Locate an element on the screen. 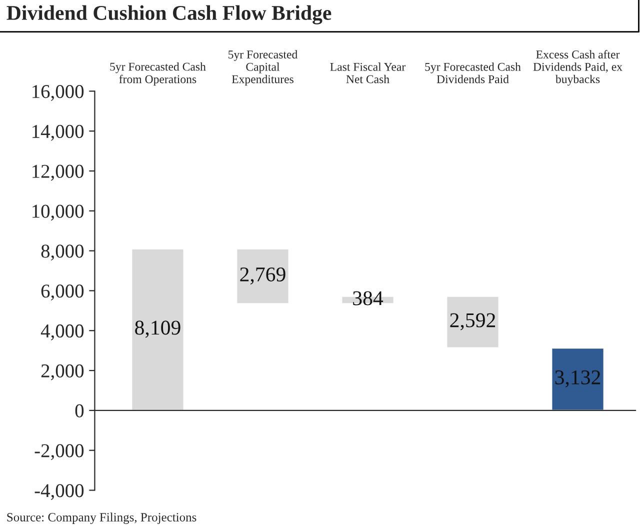 This screenshot has height=530, width=640. y-tick-label: 14,000 is located at coordinates (58, 132).